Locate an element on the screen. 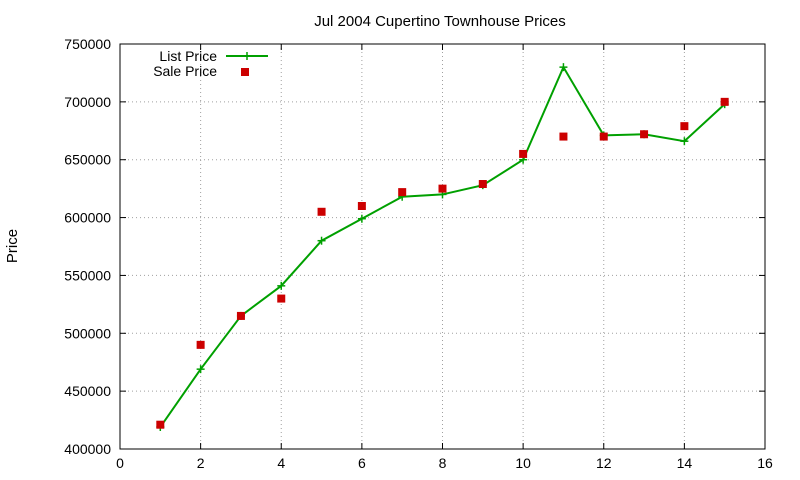 The width and height of the screenshot is (800, 480). x-tick-label: 6 is located at coordinates (362, 463).